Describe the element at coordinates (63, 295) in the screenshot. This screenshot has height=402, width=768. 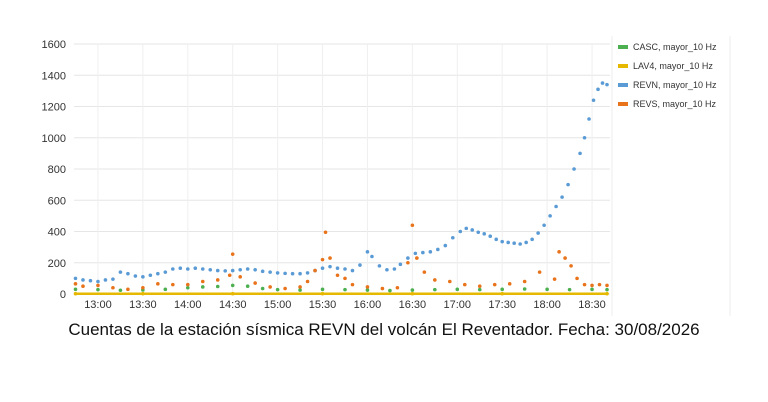
I see `y-tick-label: 0` at that location.